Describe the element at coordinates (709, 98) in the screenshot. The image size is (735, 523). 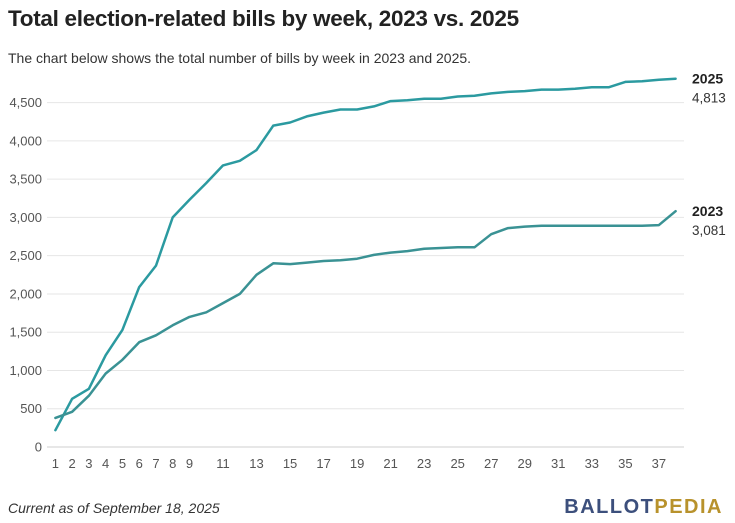
I see `series-end-value-2025: 4,813` at that location.